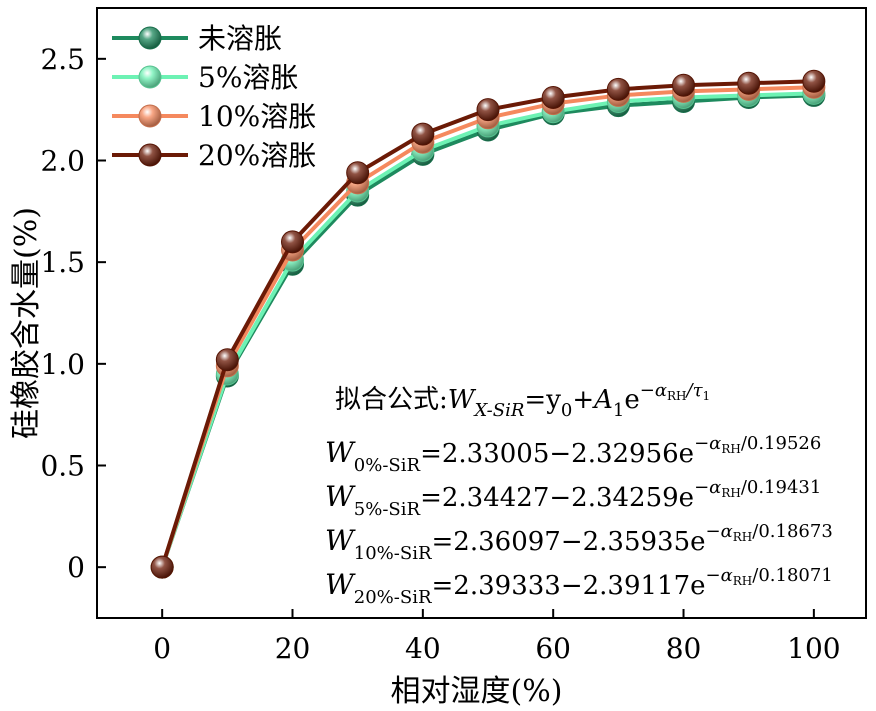 Image resolution: width=876 pixels, height=711 pixels. I want to click on y-tick-label: 1.0, so click(62, 364).